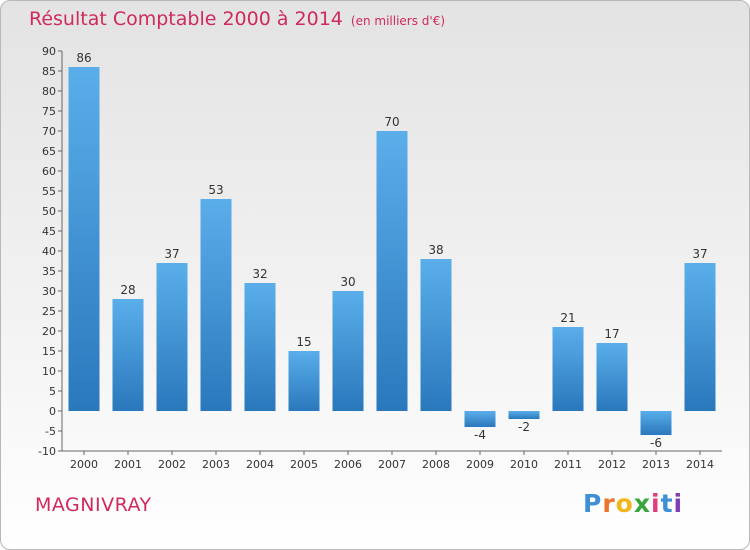 This screenshot has height=550, width=750. Describe the element at coordinates (667, 503) in the screenshot. I see `logo-letter: t` at that location.